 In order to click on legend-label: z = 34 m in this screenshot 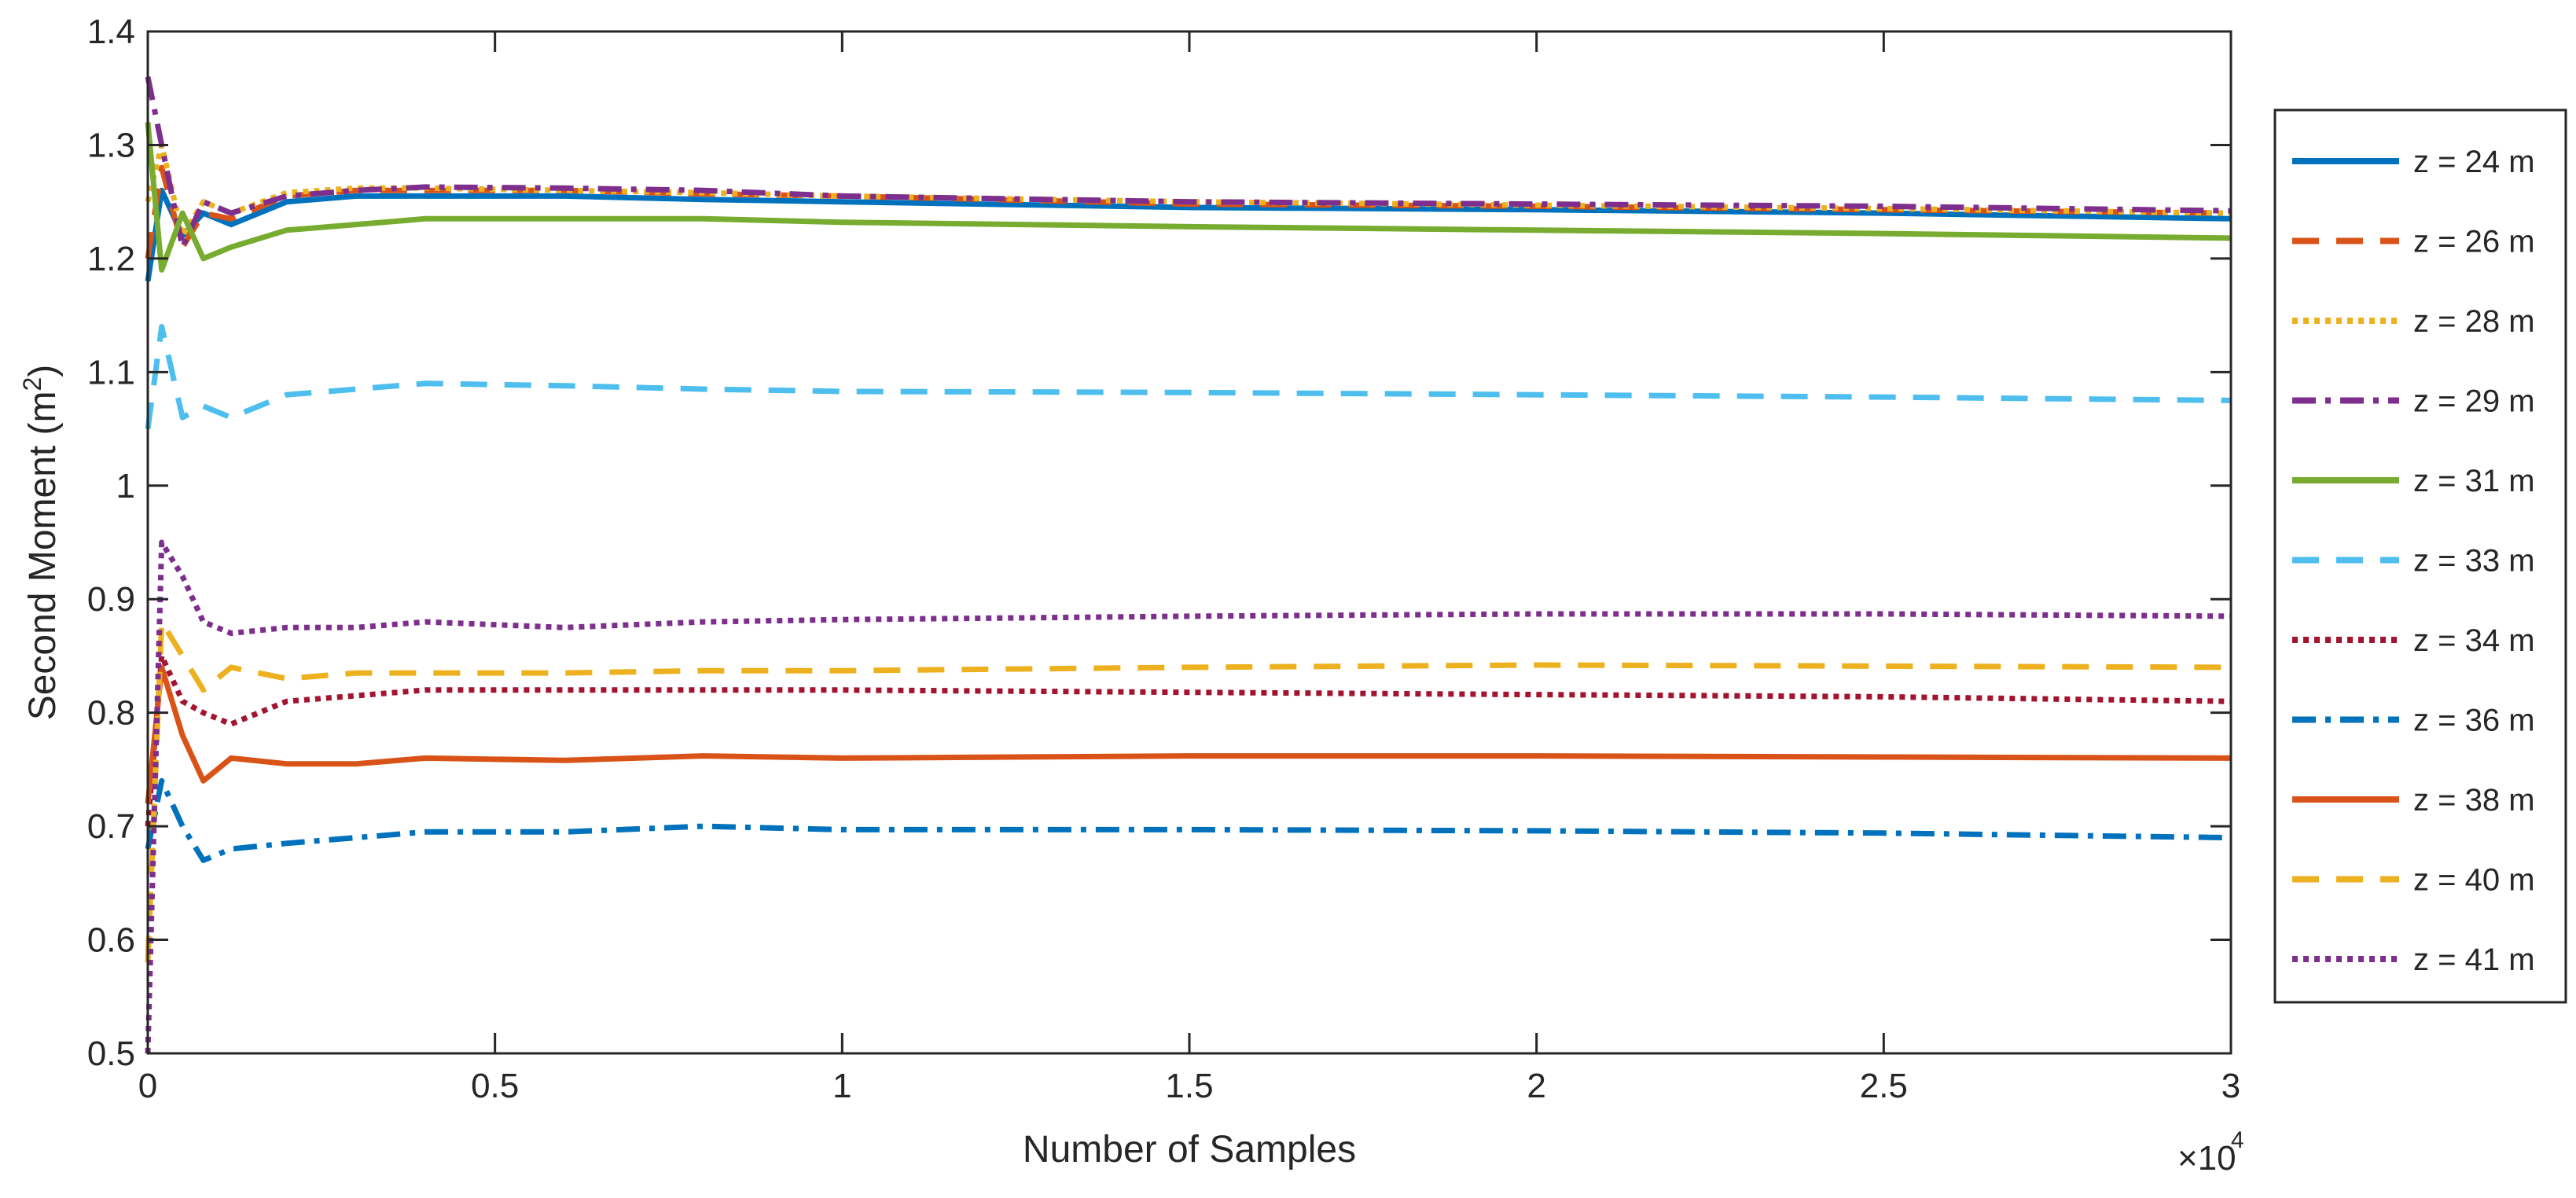, I will do `click(2474, 640)`.